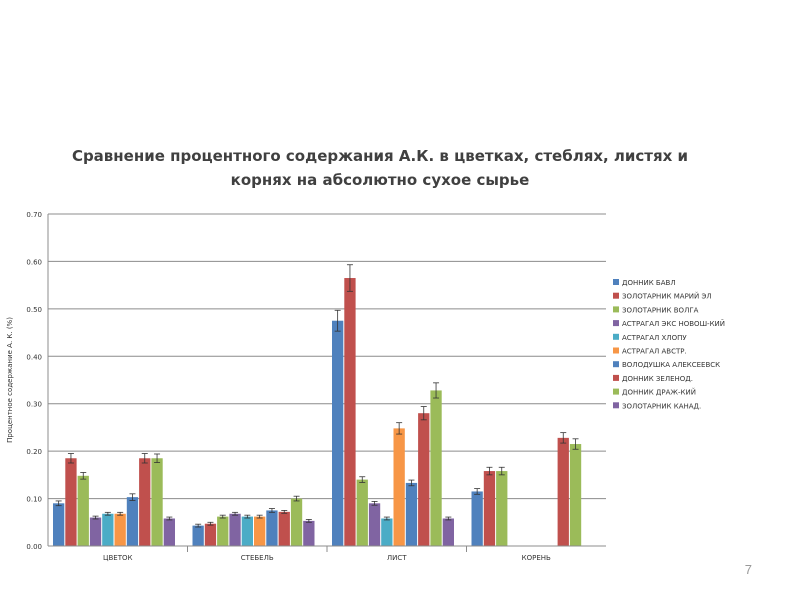 The width and height of the screenshot is (800, 600). Describe the element at coordinates (649, 283) in the screenshot. I see `legend-label: ДОННИК БАВЛ` at that location.